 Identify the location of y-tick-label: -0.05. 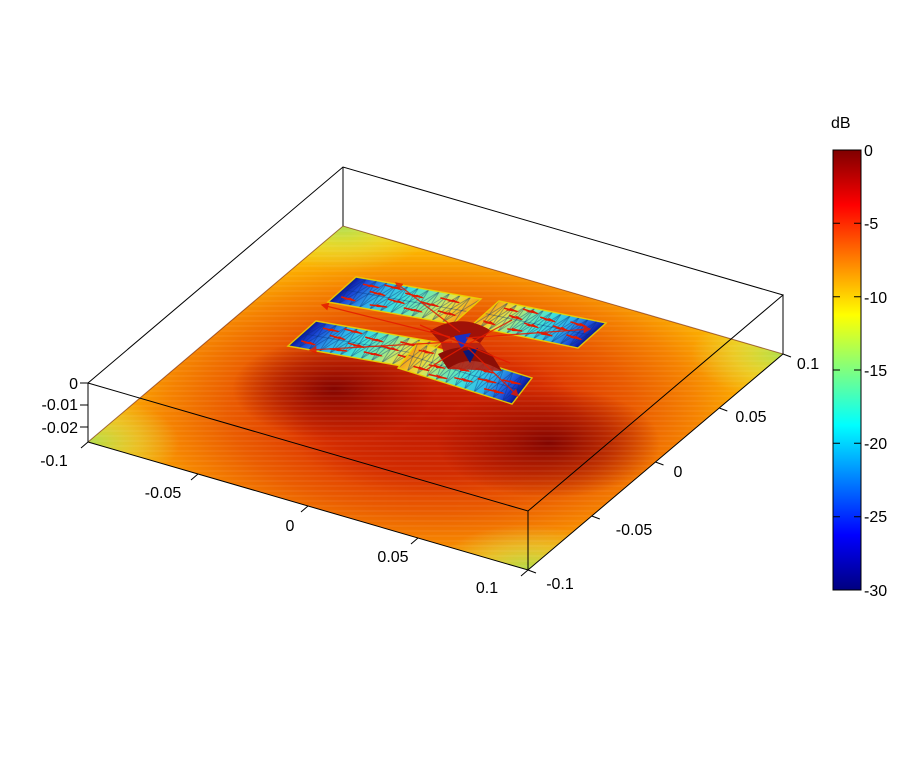
(634, 530).